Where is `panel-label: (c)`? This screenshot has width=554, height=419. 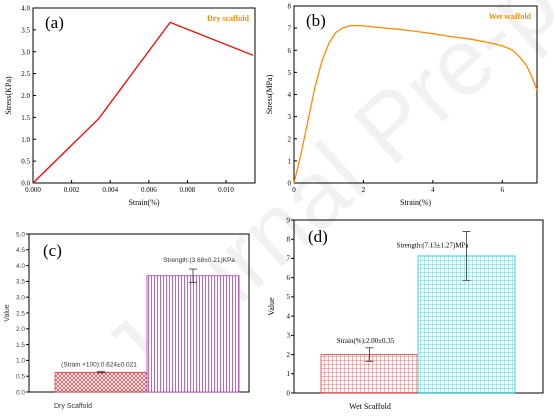 panel-label: (c) is located at coordinates (52, 250).